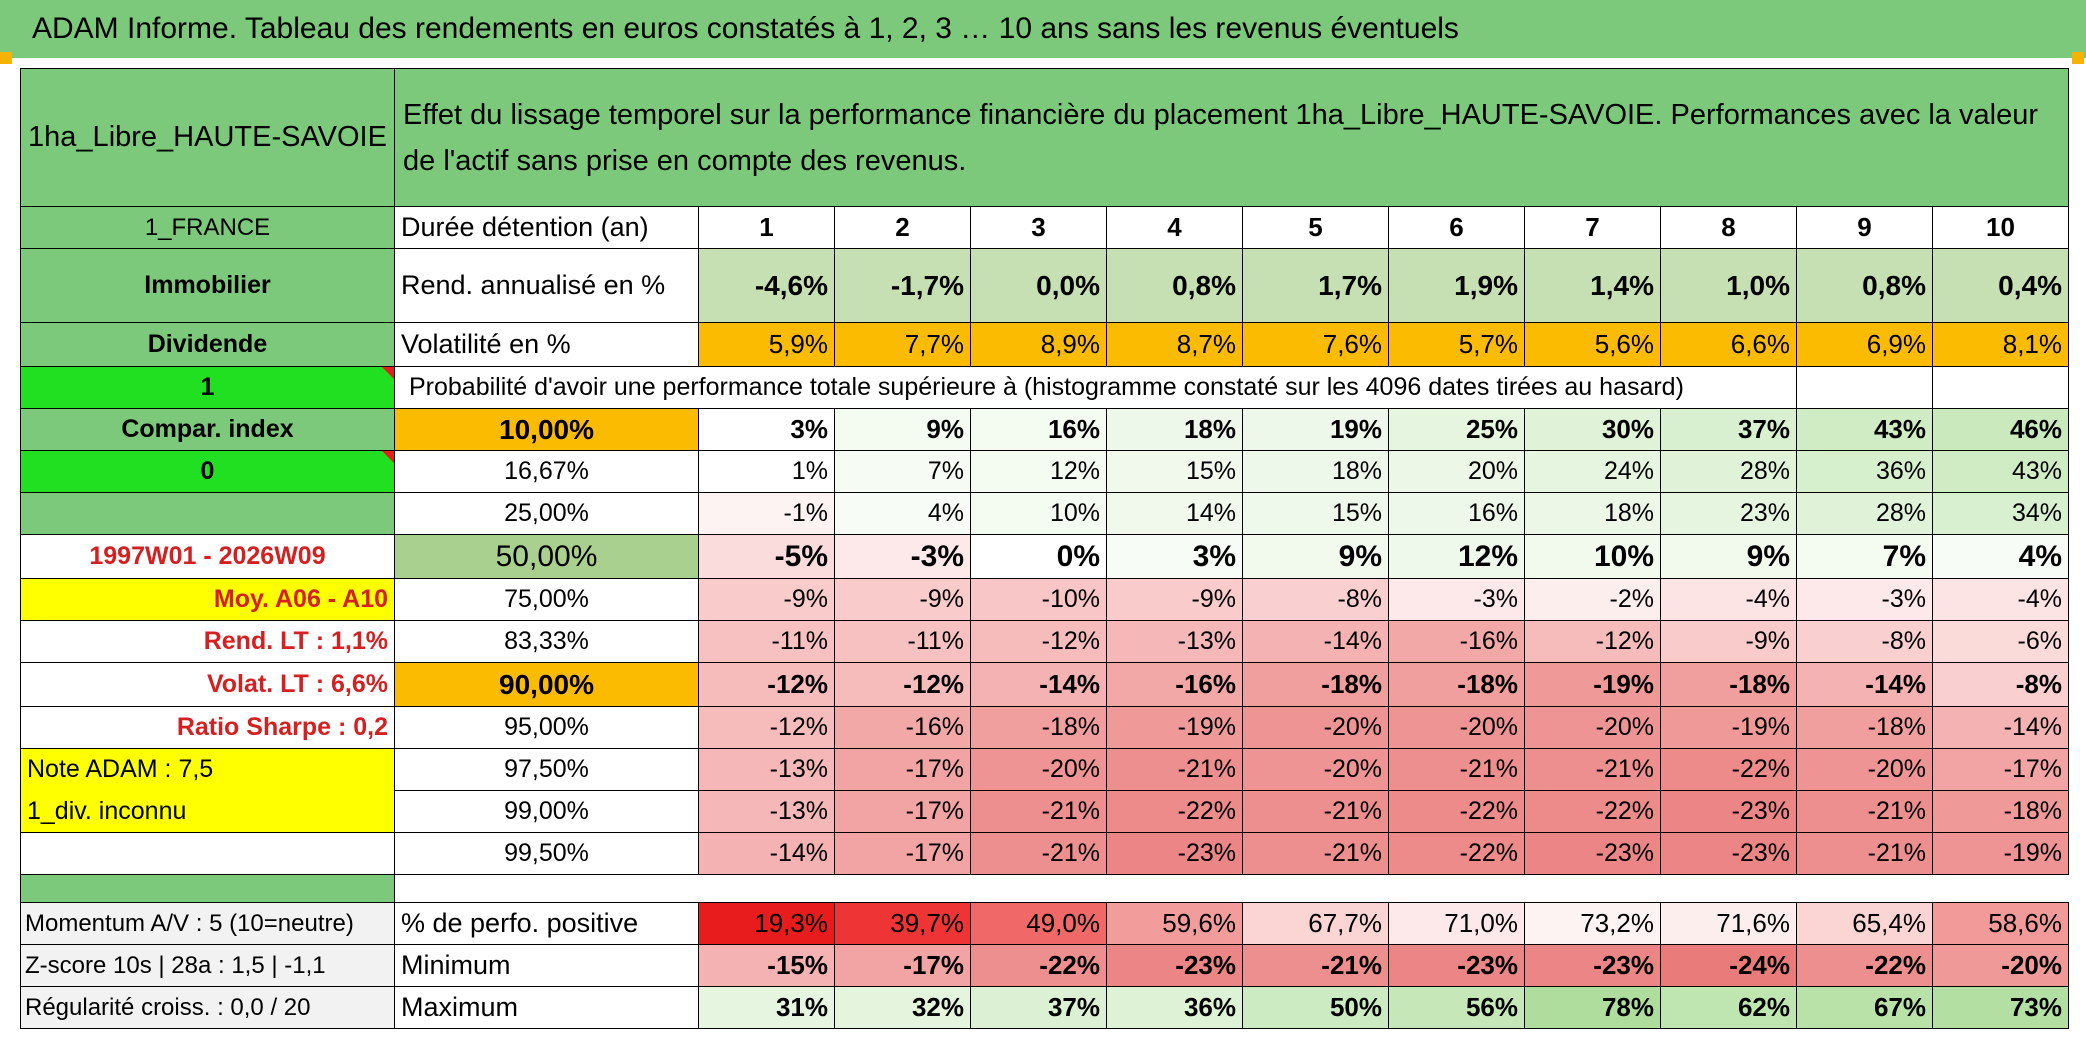 The image size is (2086, 1044). What do you see at coordinates (1315, 923) in the screenshot?
I see `perf-pos-cell: 67,7%` at bounding box center [1315, 923].